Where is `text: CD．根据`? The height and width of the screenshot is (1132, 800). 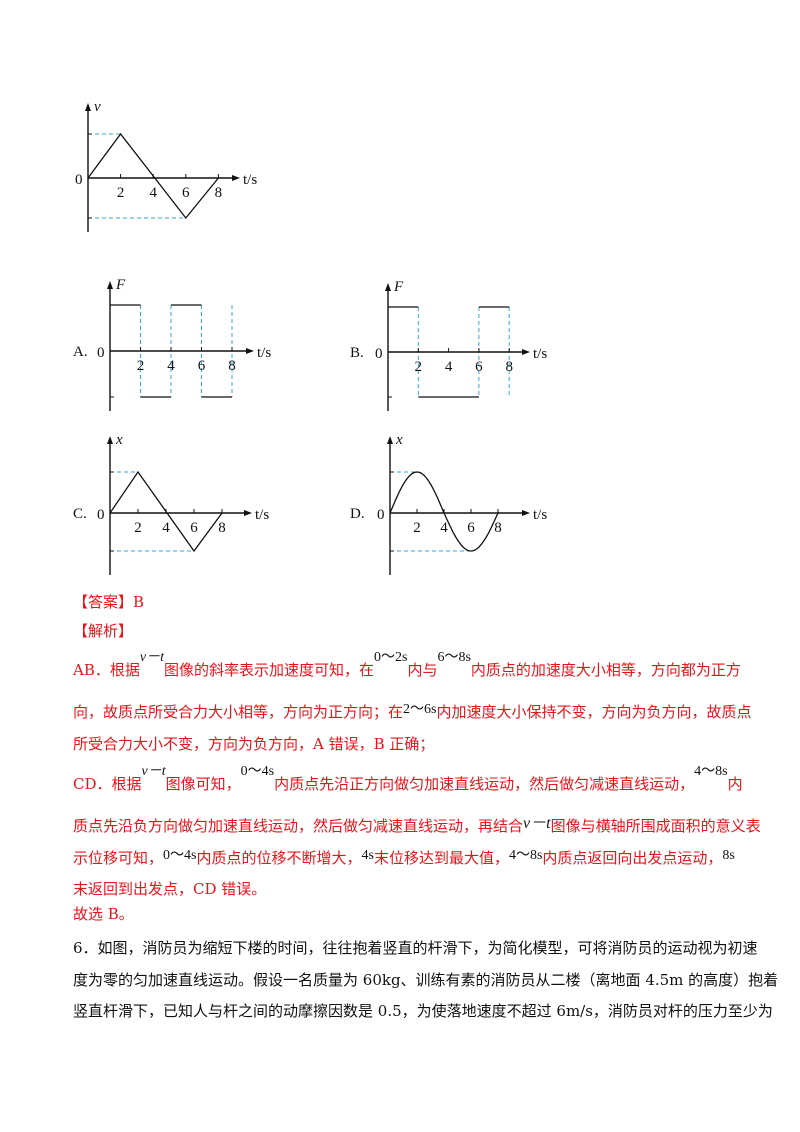
text: CD．根据 is located at coordinates (107, 784).